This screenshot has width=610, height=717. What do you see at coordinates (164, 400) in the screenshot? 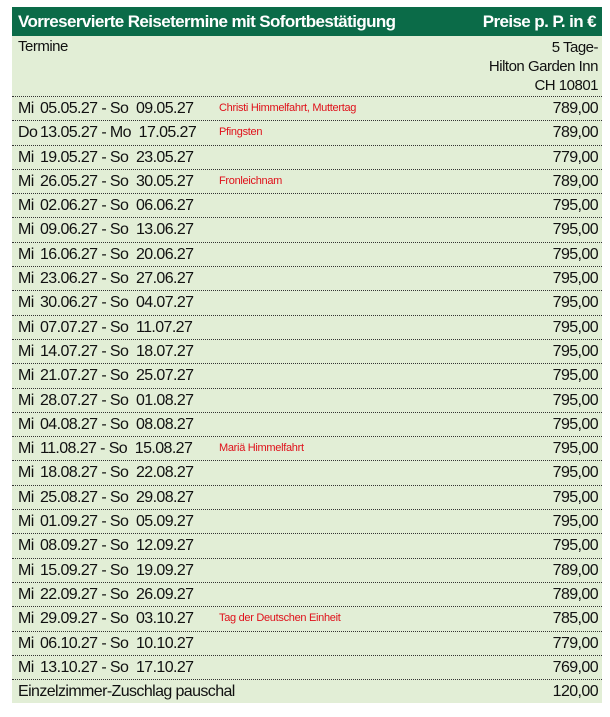
I see `end-date: 01.08.27` at bounding box center [164, 400].